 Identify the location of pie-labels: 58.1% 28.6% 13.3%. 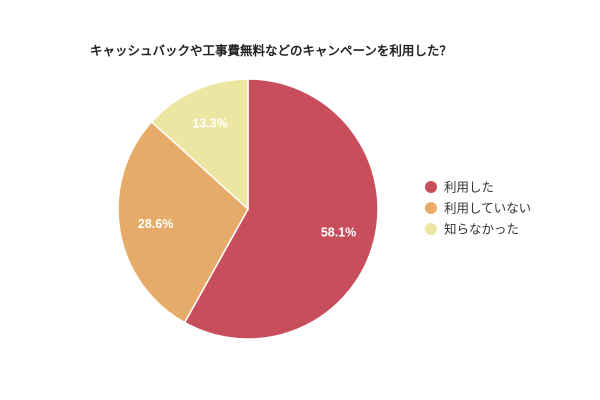
(247, 177).